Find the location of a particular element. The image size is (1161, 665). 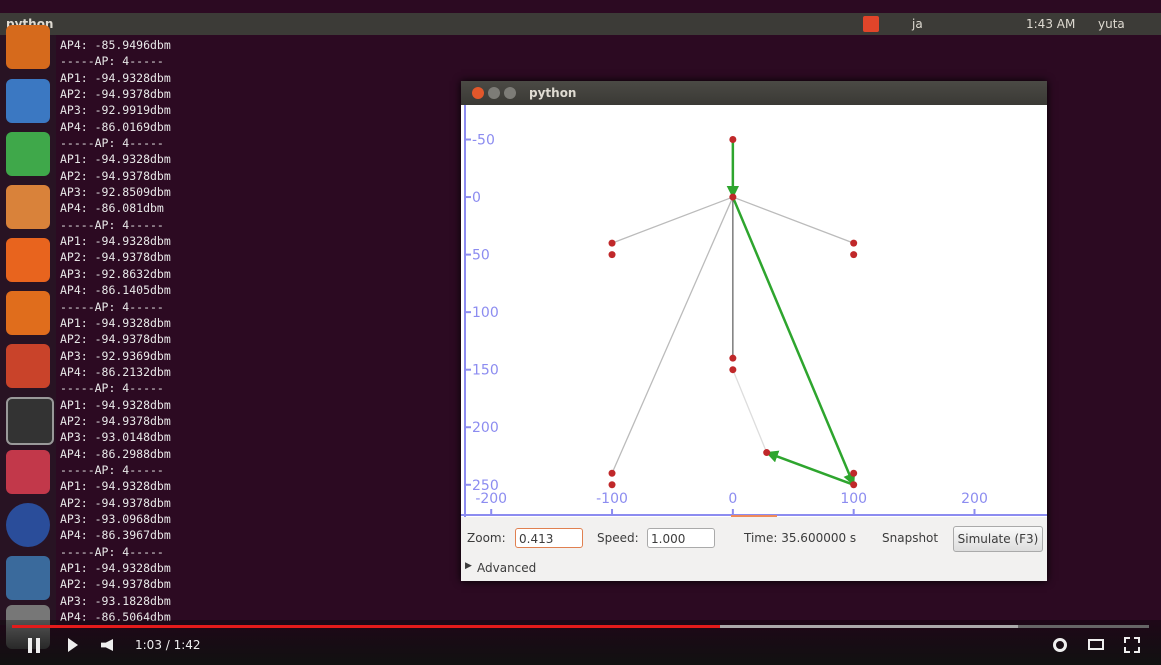

terminal-line: AP3: -92.9369dbm is located at coordinates (115, 355).